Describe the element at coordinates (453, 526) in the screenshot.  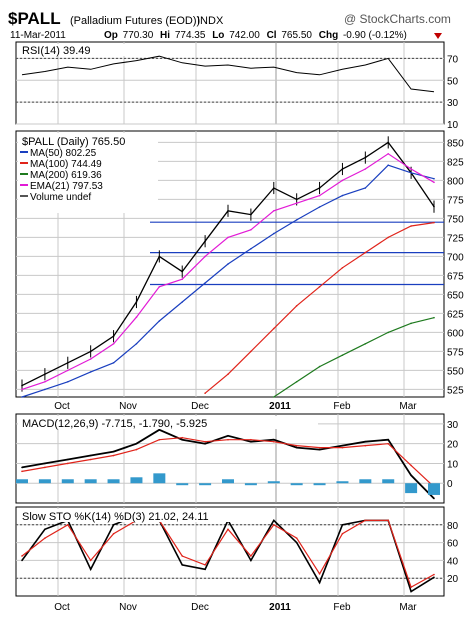
I see `y-tick-label: 80` at that location.